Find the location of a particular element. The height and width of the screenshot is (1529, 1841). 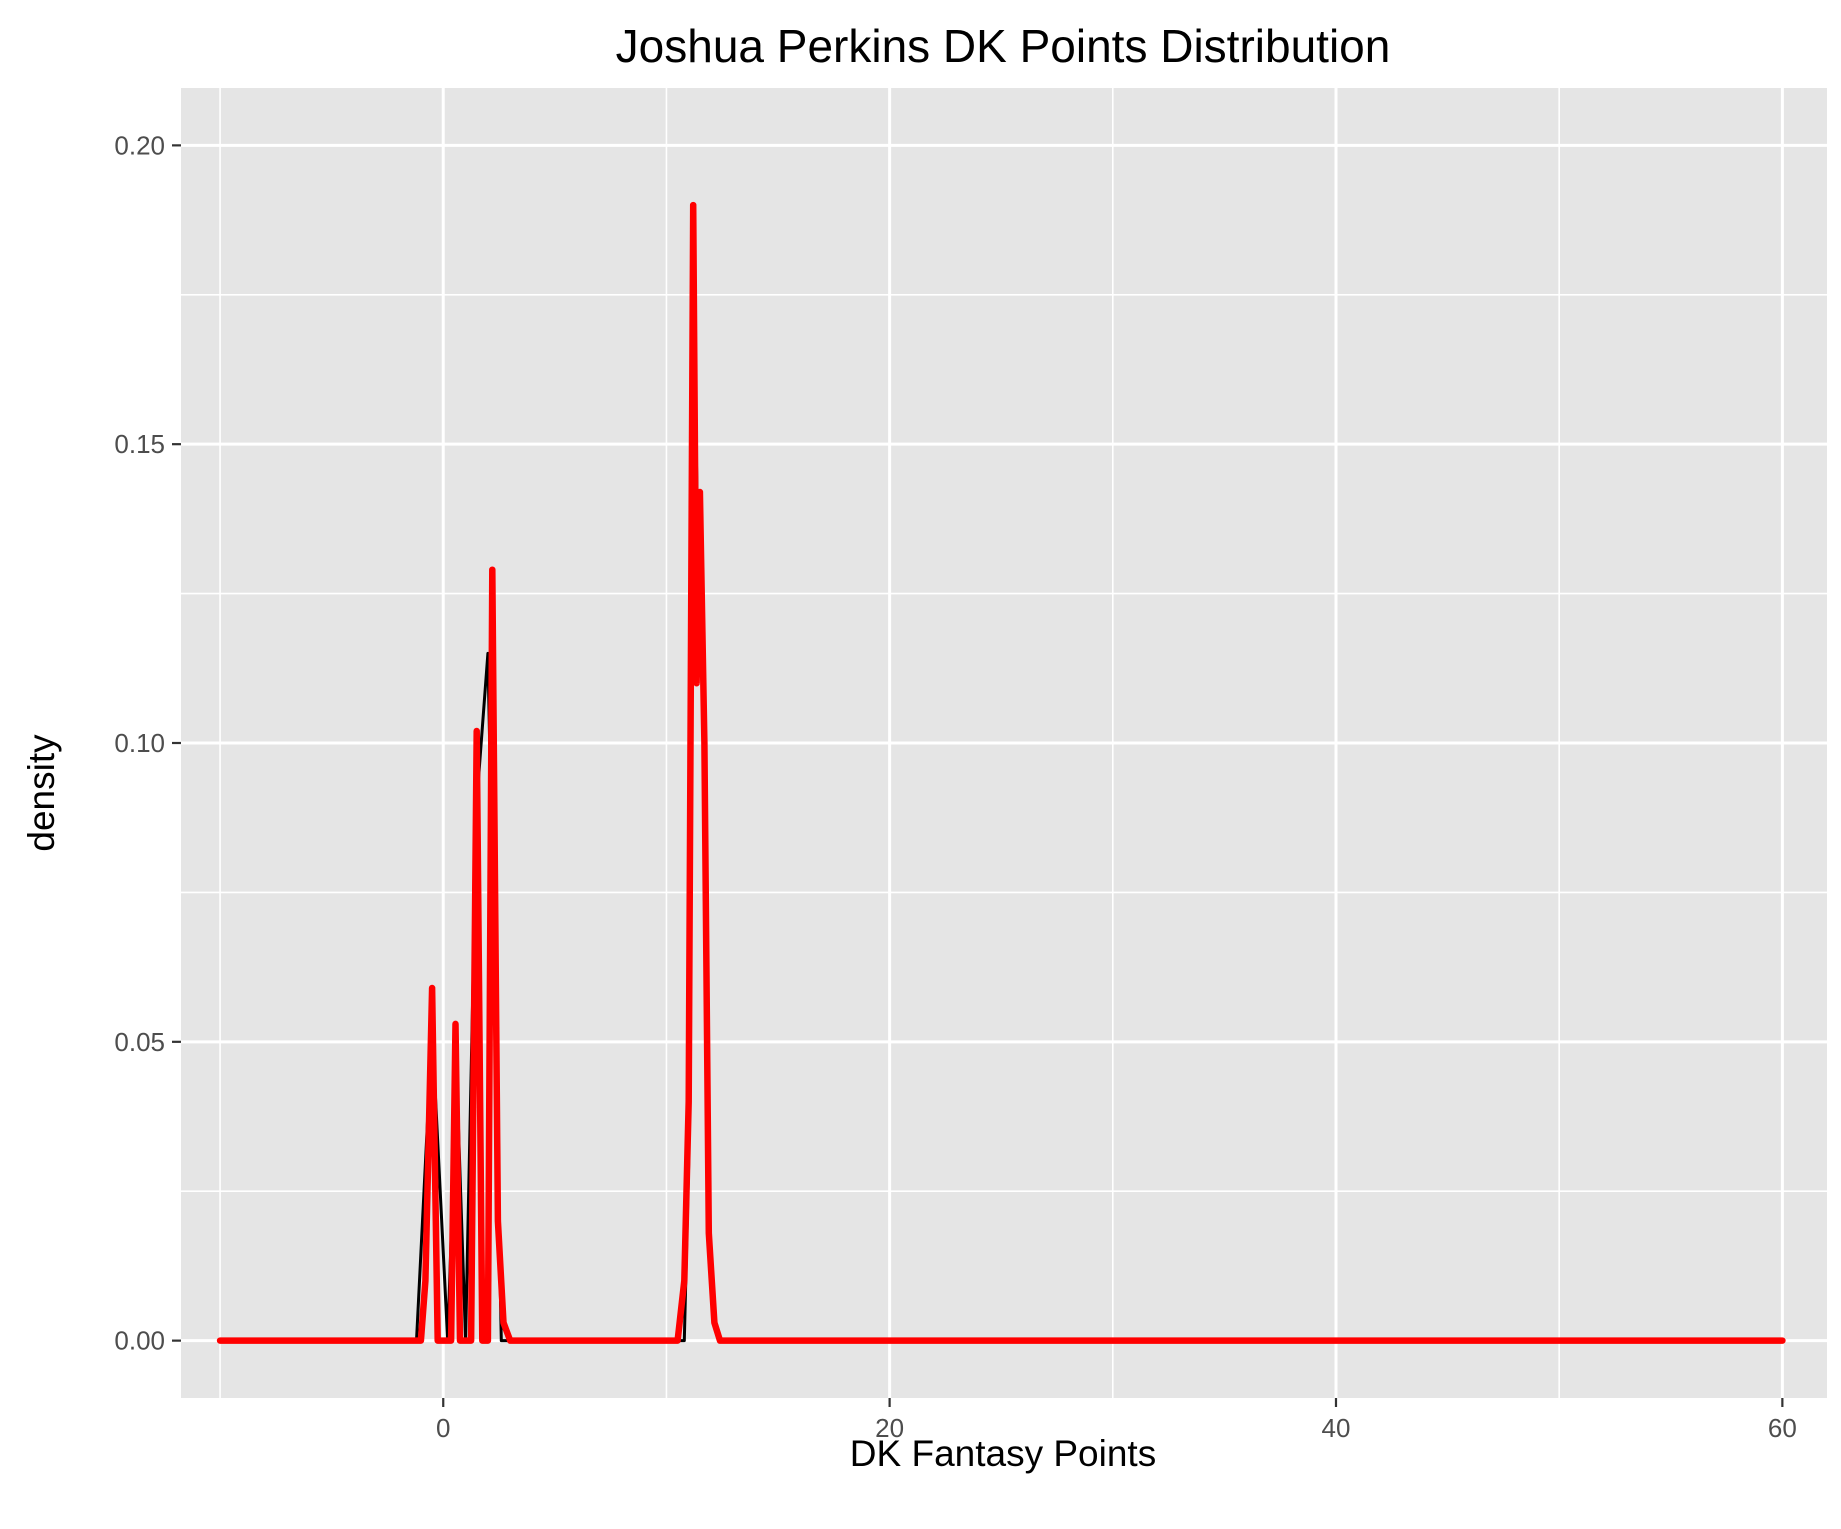

y-tick-label: 0.05 is located at coordinates (139, 1042).